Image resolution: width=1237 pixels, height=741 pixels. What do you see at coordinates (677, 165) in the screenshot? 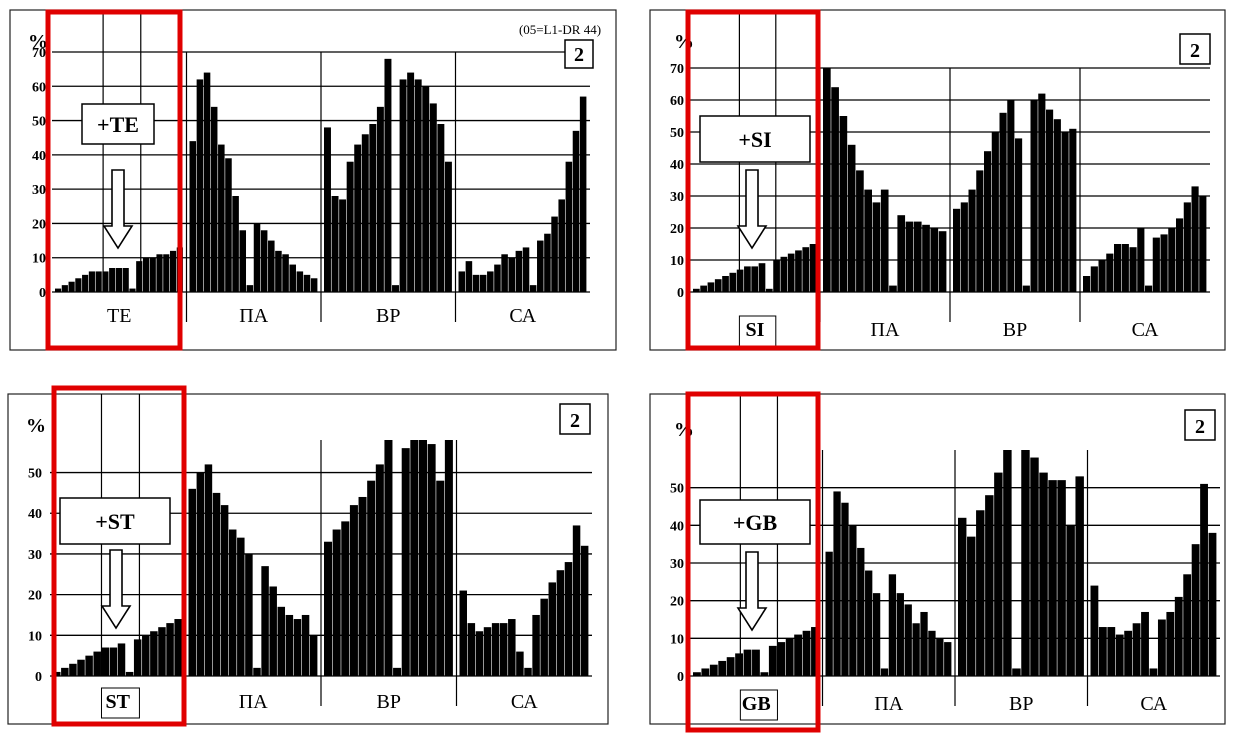
I see `y-tick-label: 40` at bounding box center [677, 165].